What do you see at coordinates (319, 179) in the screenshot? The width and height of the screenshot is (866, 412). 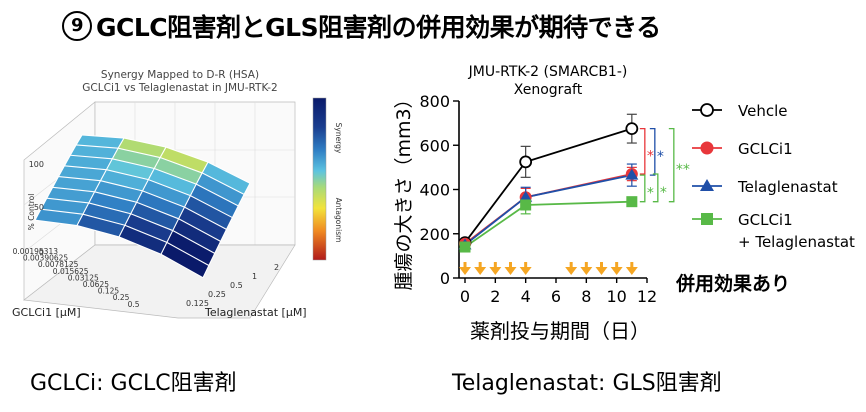 I see `colorbar` at bounding box center [319, 179].